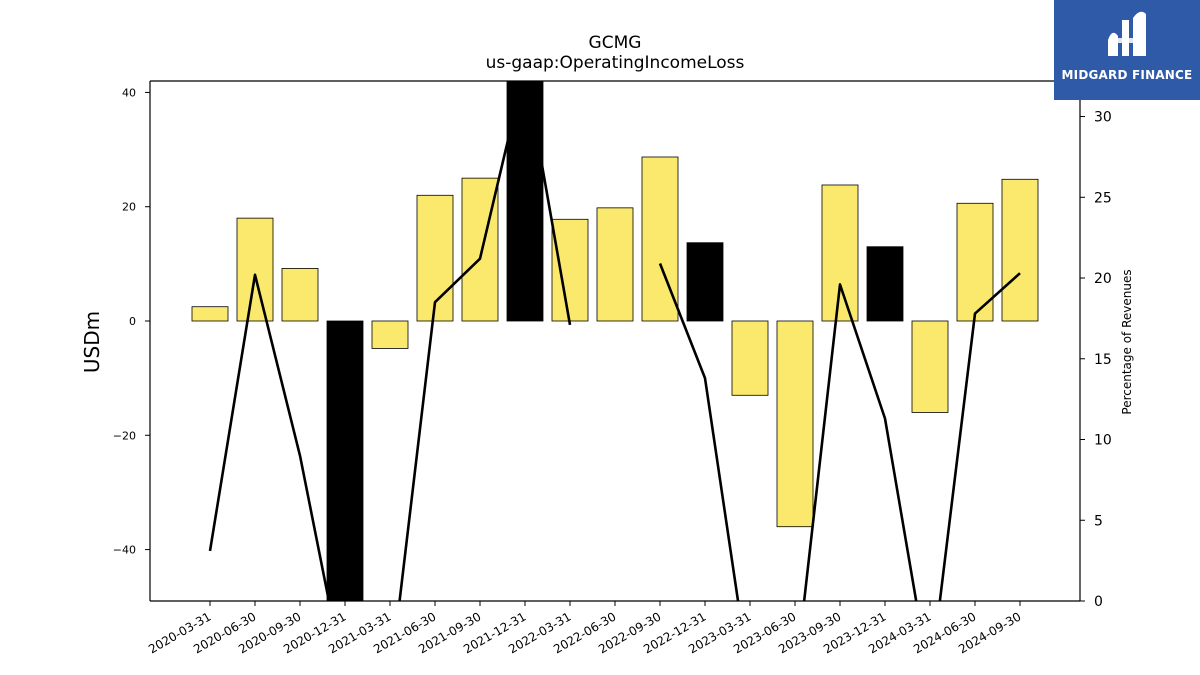  What do you see at coordinates (1098, 602) in the screenshot?
I see `y2-tick-label: 0` at bounding box center [1098, 602].